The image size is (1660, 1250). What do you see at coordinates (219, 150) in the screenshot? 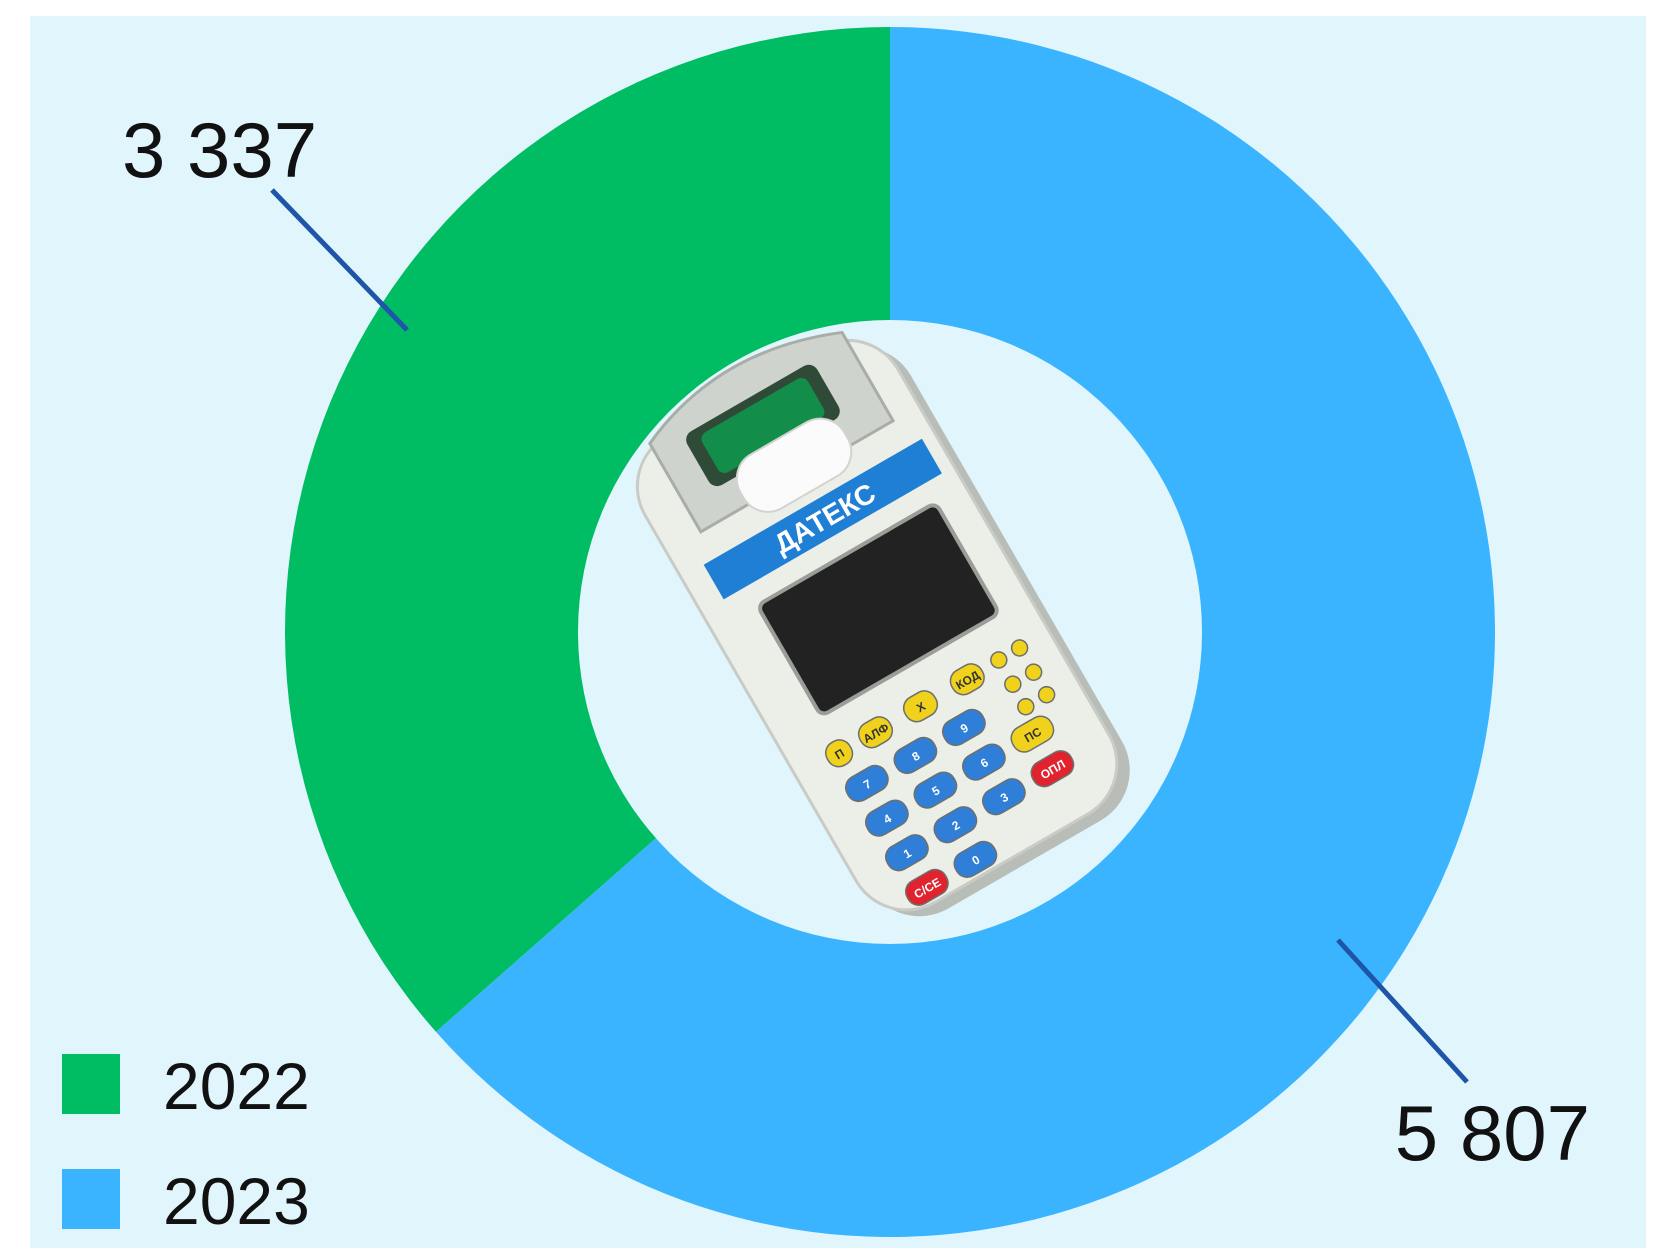
I see `value-label-2022: 3 337` at bounding box center [219, 150].